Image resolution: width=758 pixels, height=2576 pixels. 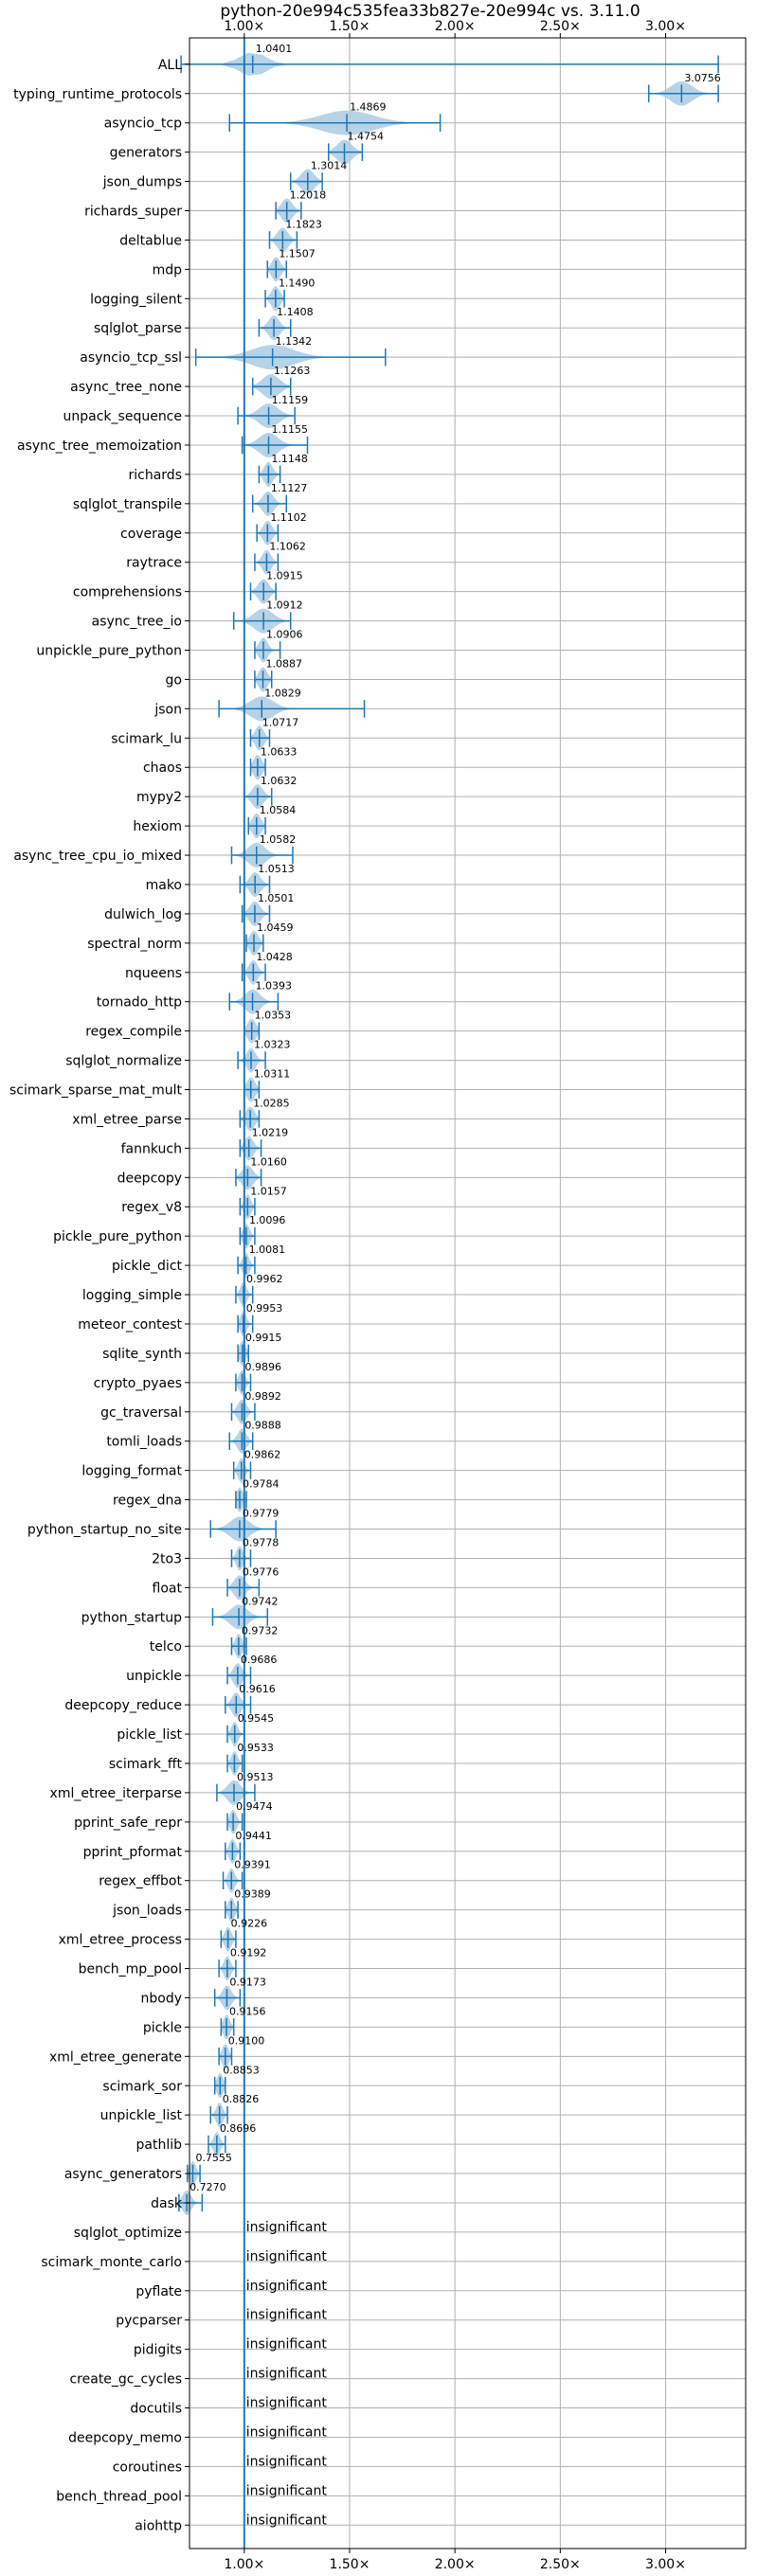 I want to click on benchmark-label: pyflate, so click(x=158, y=2291).